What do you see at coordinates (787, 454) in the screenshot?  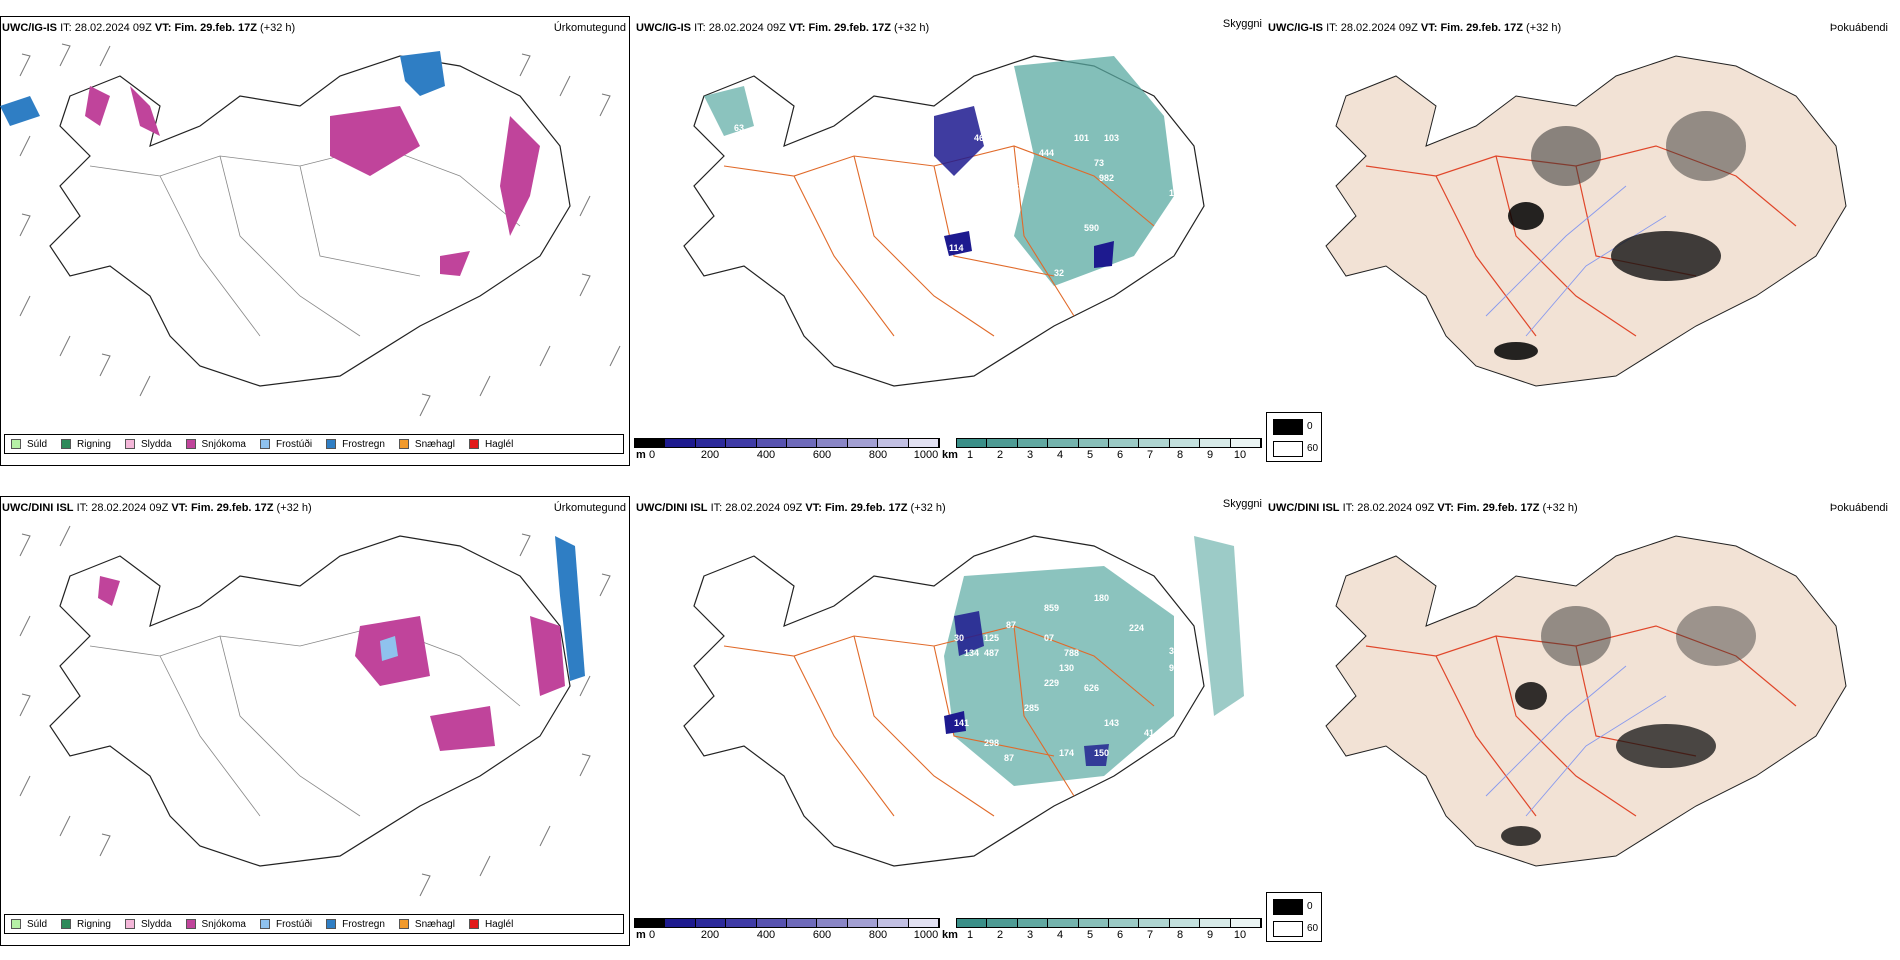 I see `visibility-ticks-m: m 0 200 400 600 800 1000` at bounding box center [787, 454].